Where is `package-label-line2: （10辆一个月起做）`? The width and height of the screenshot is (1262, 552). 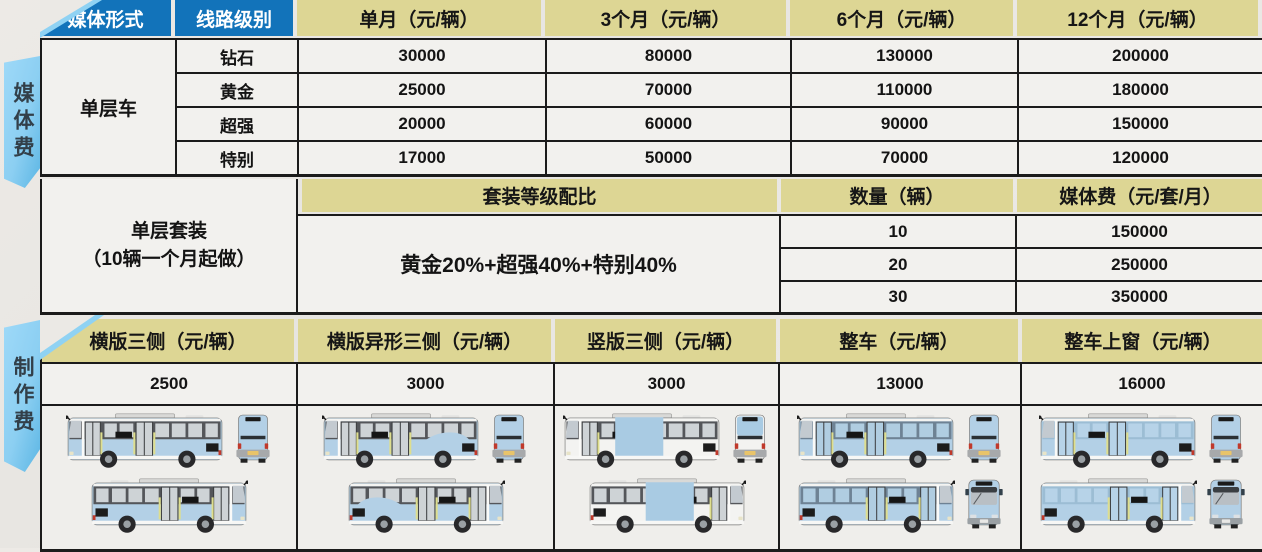
package-label-line2: （10辆一个月起做） is located at coordinates (169, 259).